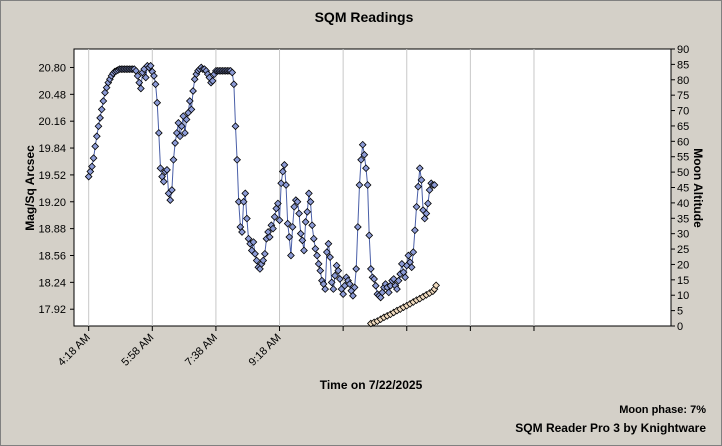 The image size is (722, 446). Describe the element at coordinates (137, 350) in the screenshot. I see `x-tick-label: 5:58 AM` at that location.